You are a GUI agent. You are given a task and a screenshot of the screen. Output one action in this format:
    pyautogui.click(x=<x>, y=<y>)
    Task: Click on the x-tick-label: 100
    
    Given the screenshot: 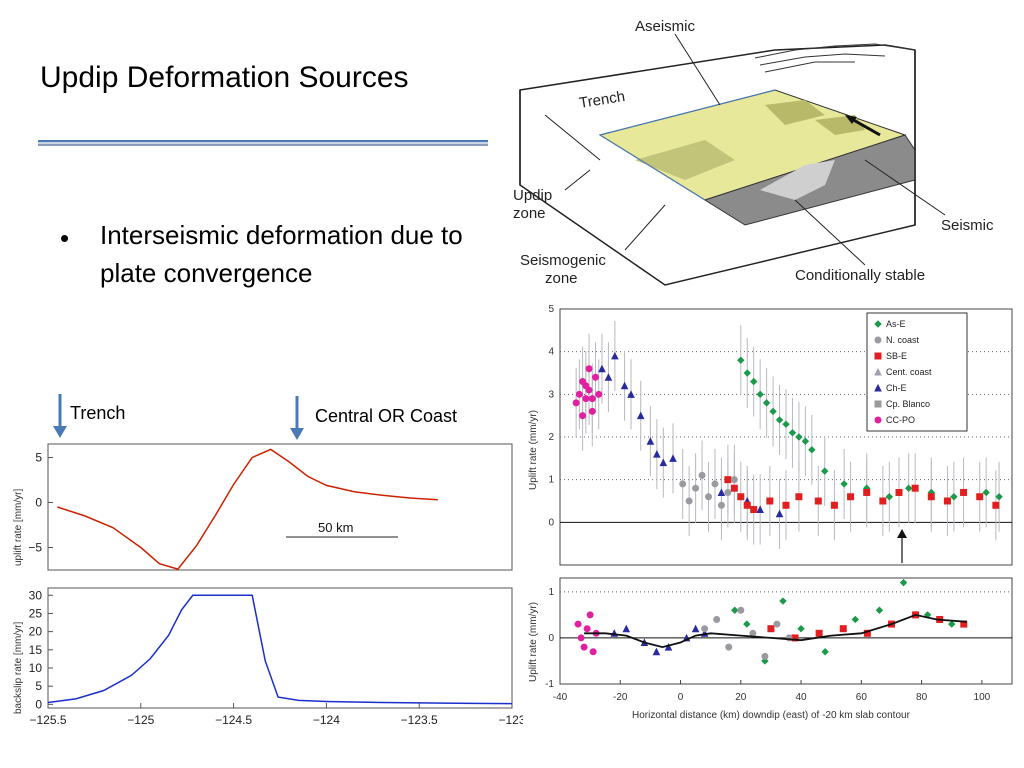 What is the action you would take?
    pyautogui.click(x=982, y=697)
    